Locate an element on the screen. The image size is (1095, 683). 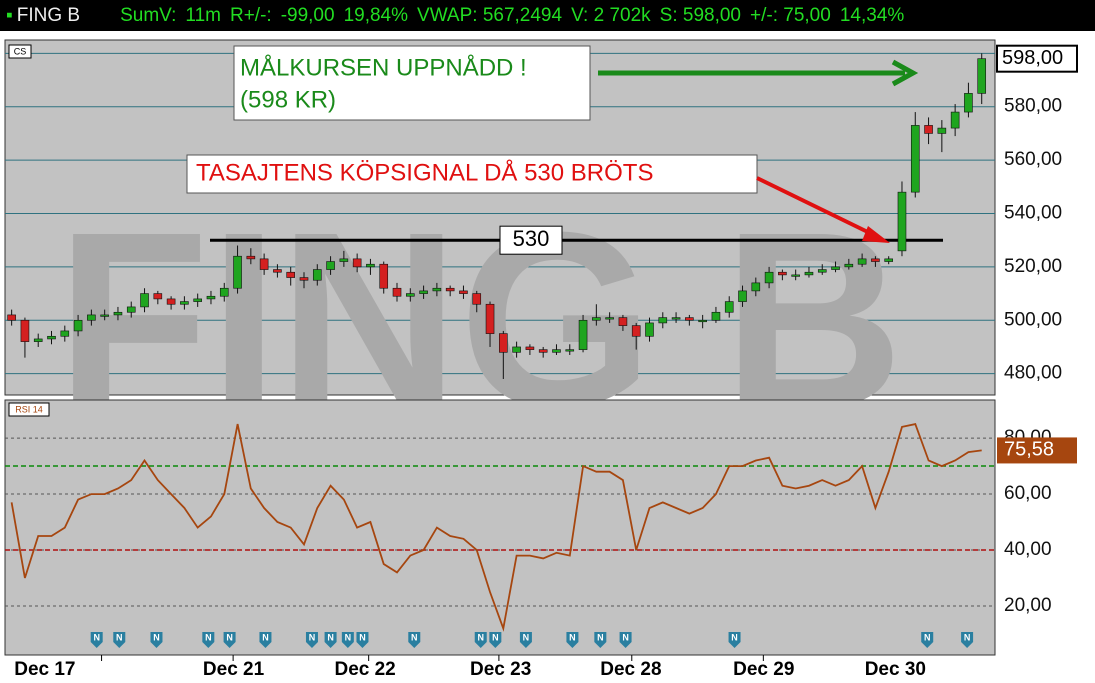
y-tick-label: 540,00 is located at coordinates (1033, 213).